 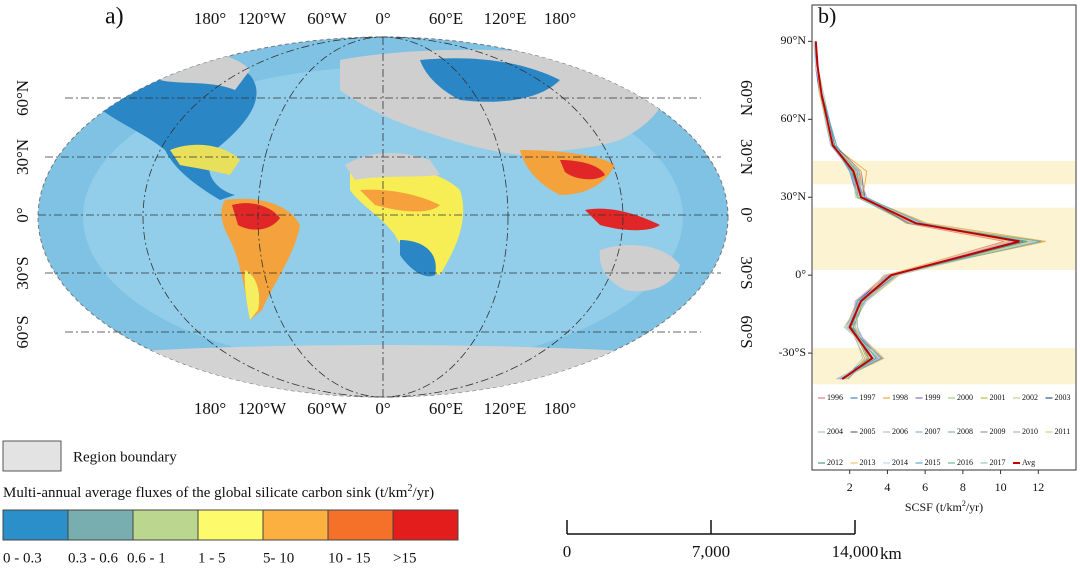 What do you see at coordinates (900, 431) in the screenshot?
I see `legend-label: 2006` at bounding box center [900, 431].